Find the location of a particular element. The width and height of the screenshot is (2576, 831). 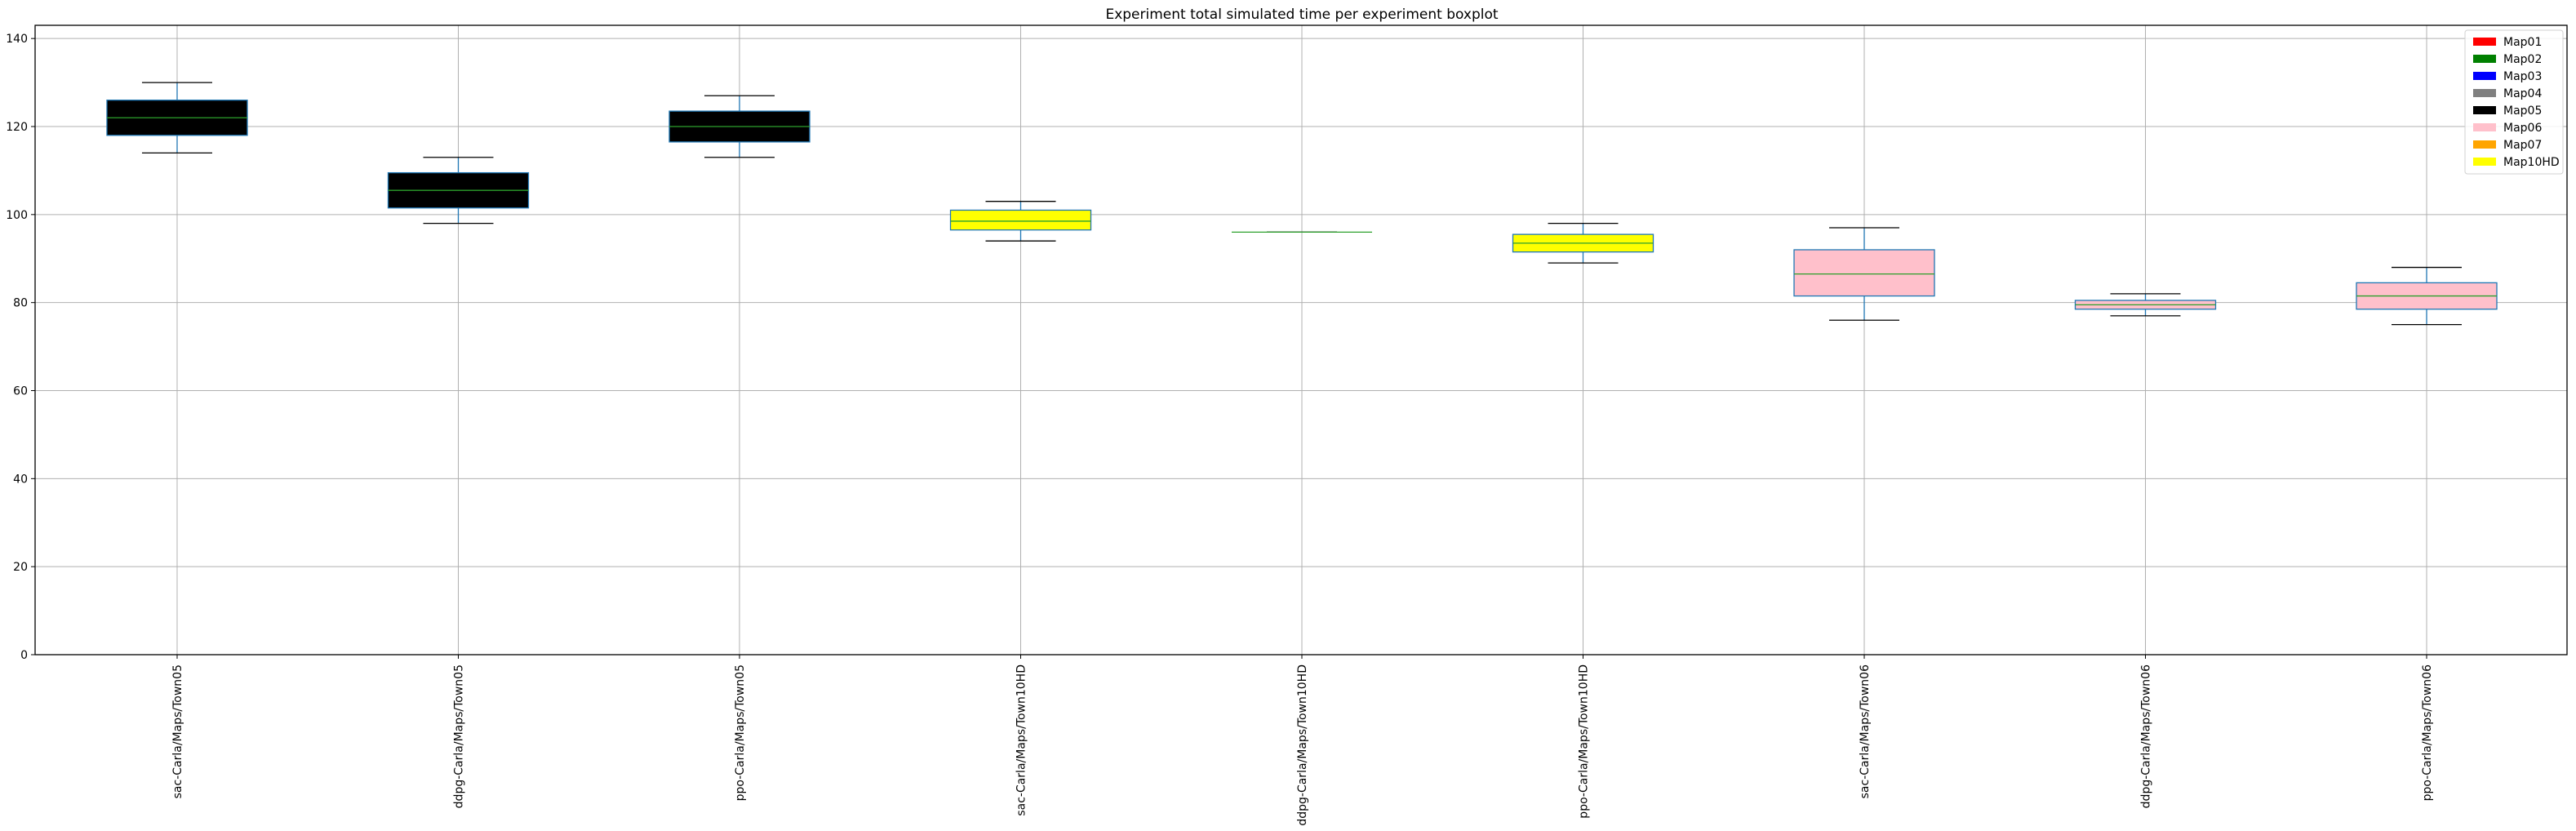

x-tick-label: ddpg-Carla/Maps/Town05 is located at coordinates (459, 736).